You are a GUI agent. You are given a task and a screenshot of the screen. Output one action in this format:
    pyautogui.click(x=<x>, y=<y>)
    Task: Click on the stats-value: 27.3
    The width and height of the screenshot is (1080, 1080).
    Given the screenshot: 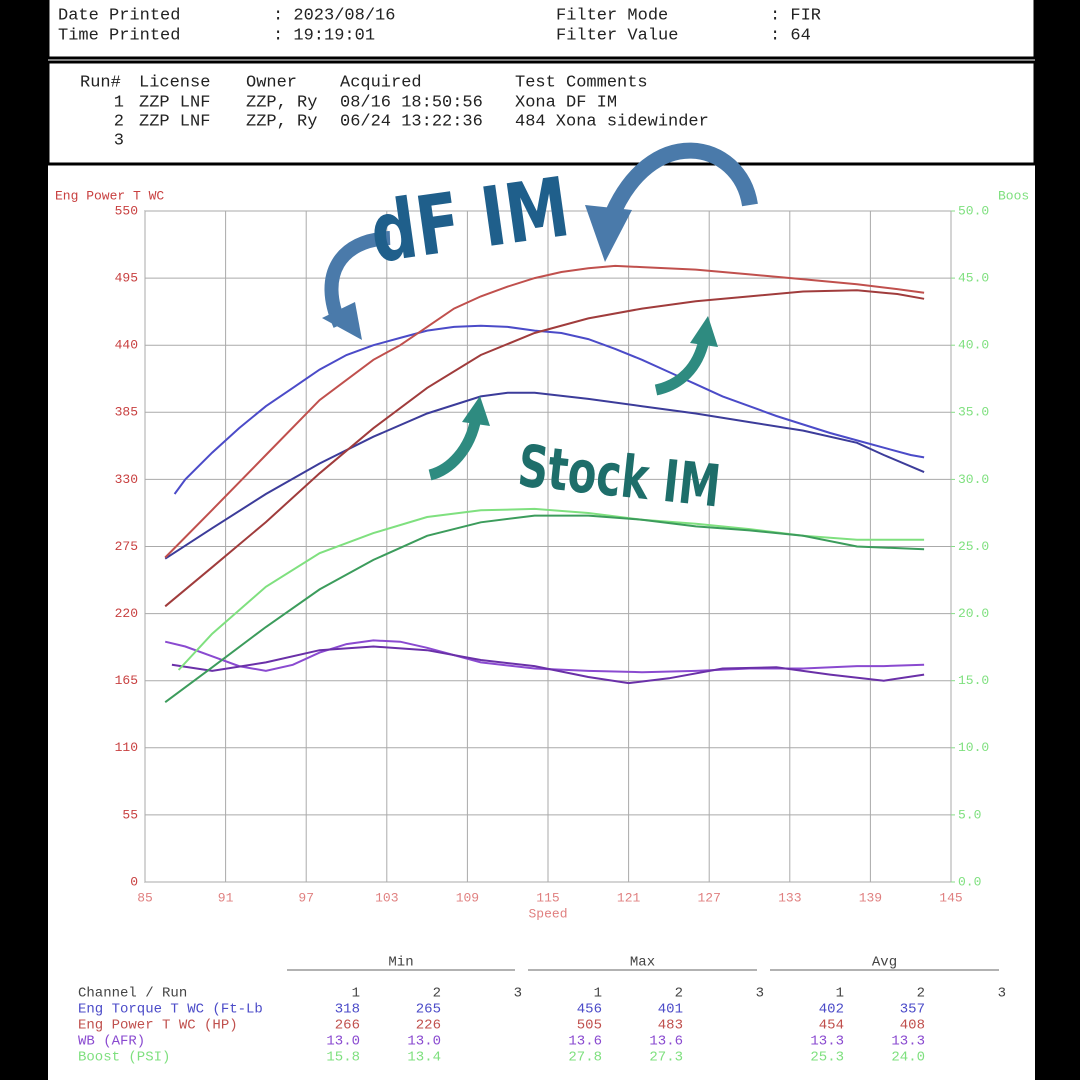 What is the action you would take?
    pyautogui.click(x=666, y=1058)
    